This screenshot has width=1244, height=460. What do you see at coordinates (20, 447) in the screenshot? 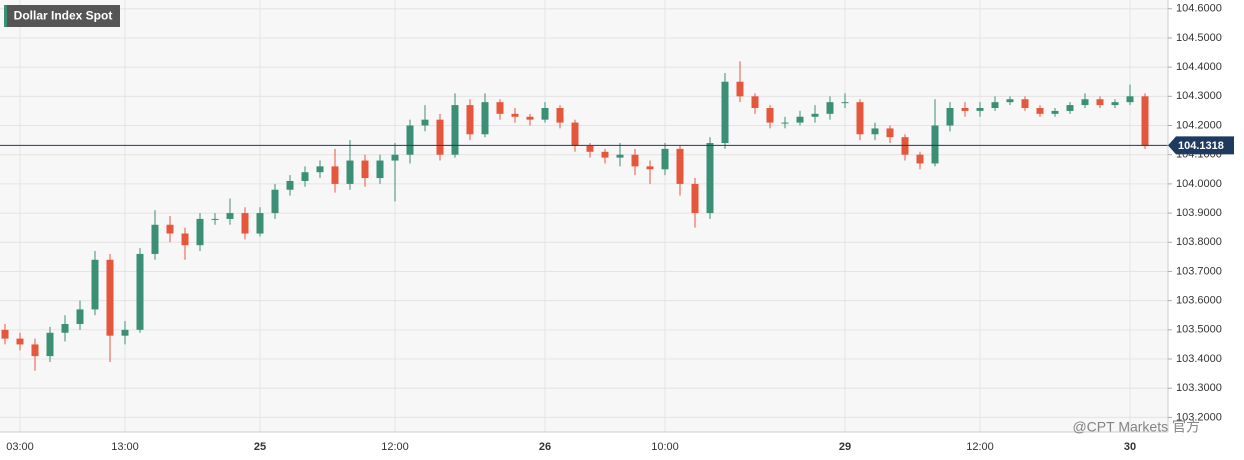
I see `x-tick-label: 03:00` at bounding box center [20, 447].